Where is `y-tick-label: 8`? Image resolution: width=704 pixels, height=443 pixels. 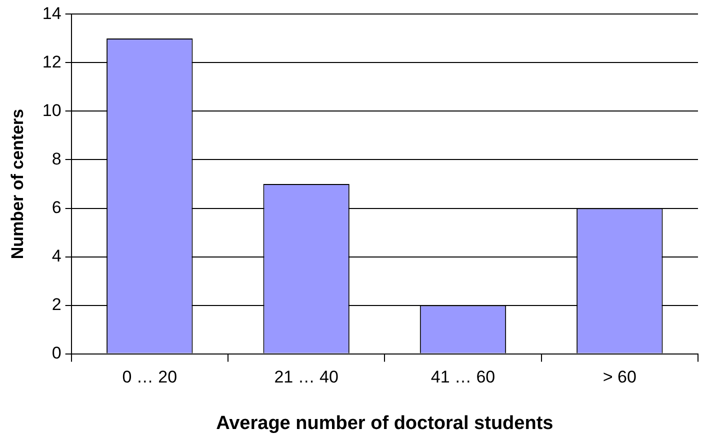
y-tick-label: 8 is located at coordinates (57, 158).